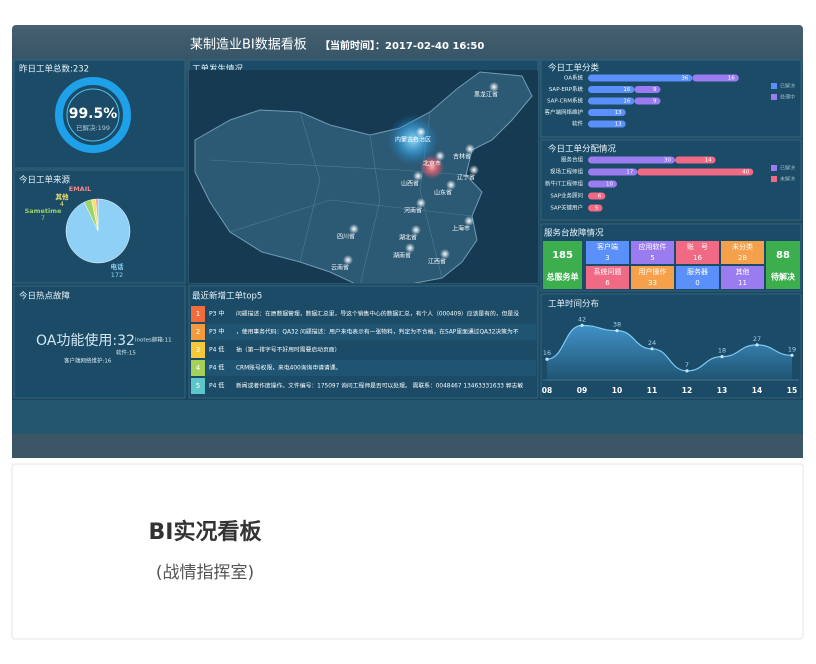  Describe the element at coordinates (437, 262) in the screenshot. I see `place-label: 江西省` at that location.